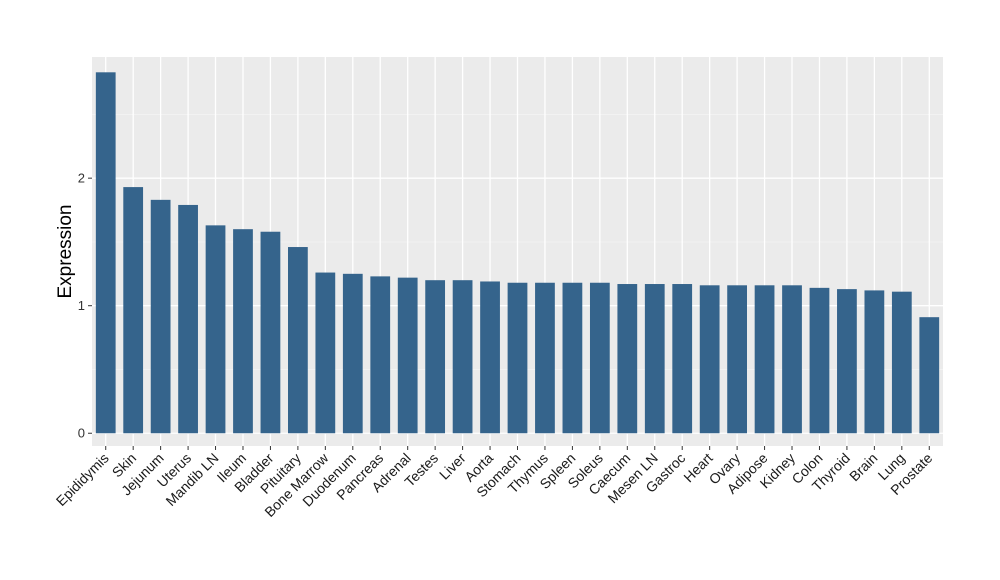  I want to click on y-axis: 0 1 2, so click(85, 306).